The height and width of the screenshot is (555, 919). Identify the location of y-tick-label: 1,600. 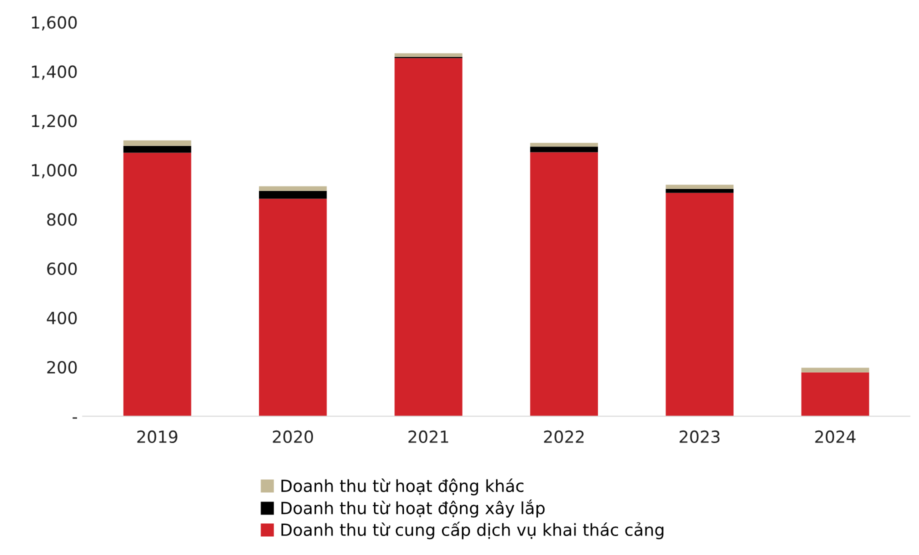
(54, 23).